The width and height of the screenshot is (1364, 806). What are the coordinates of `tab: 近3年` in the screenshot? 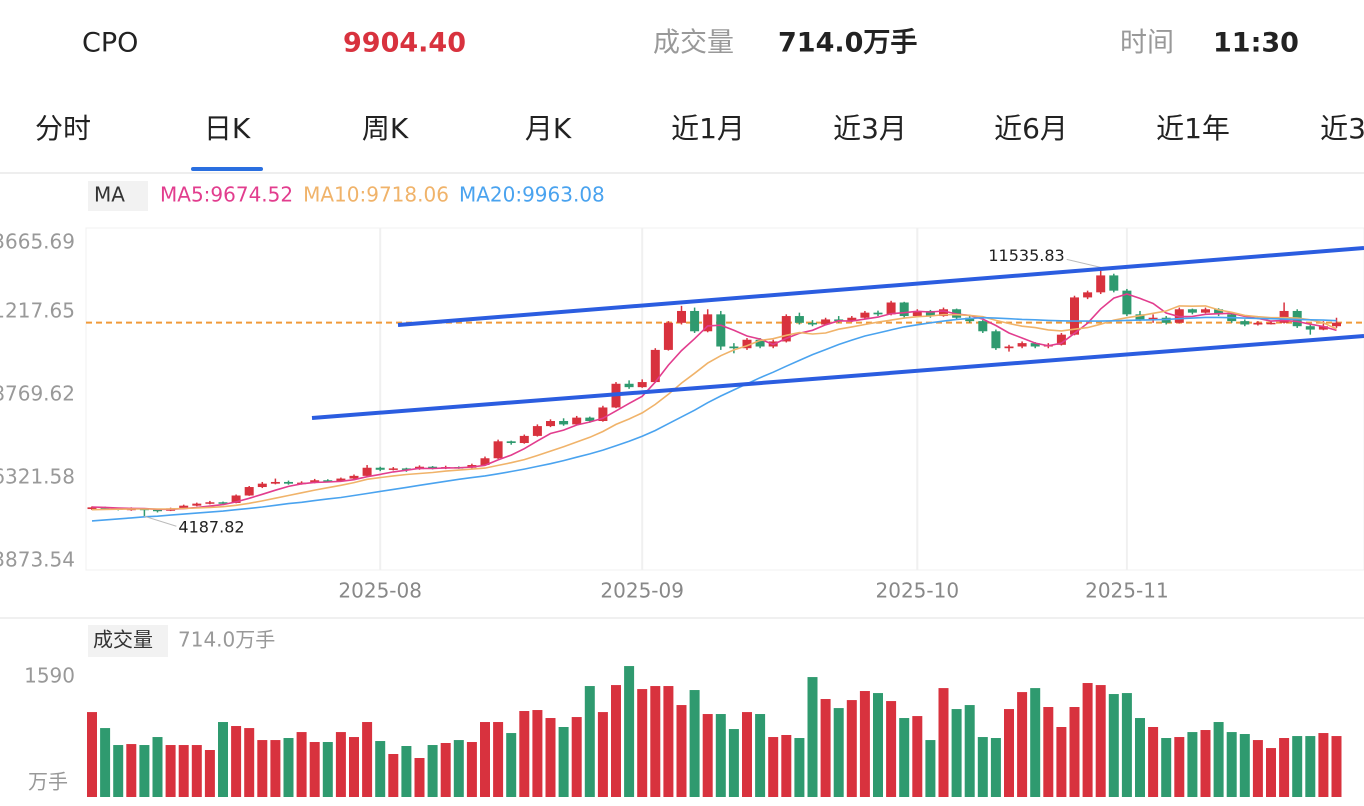 It's located at (1342, 128).